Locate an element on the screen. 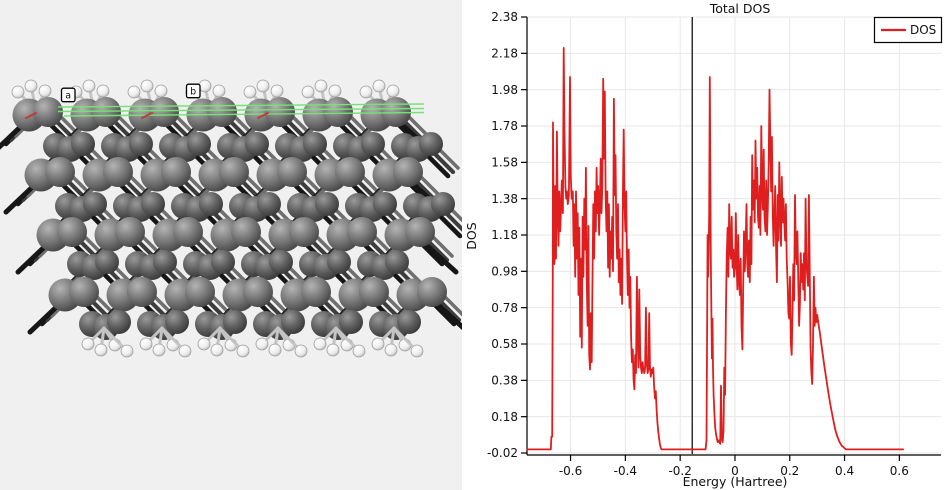  axis-label-a-text: a is located at coordinates (68, 96).